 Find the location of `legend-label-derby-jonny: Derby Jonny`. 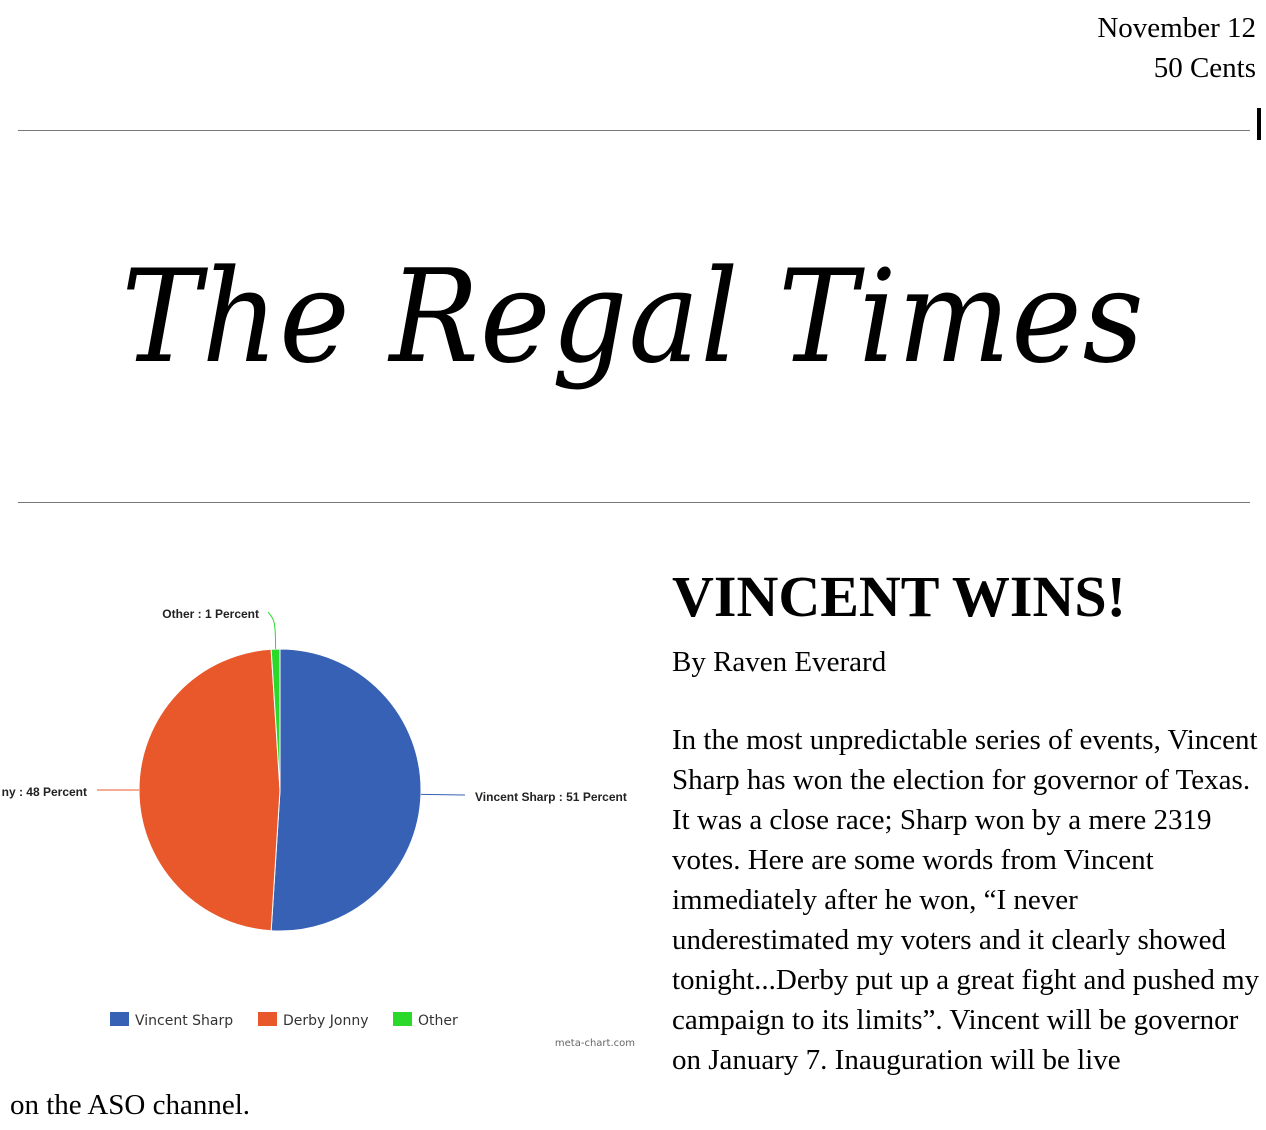

legend-label-derby-jonny: Derby Jonny is located at coordinates (326, 1021).